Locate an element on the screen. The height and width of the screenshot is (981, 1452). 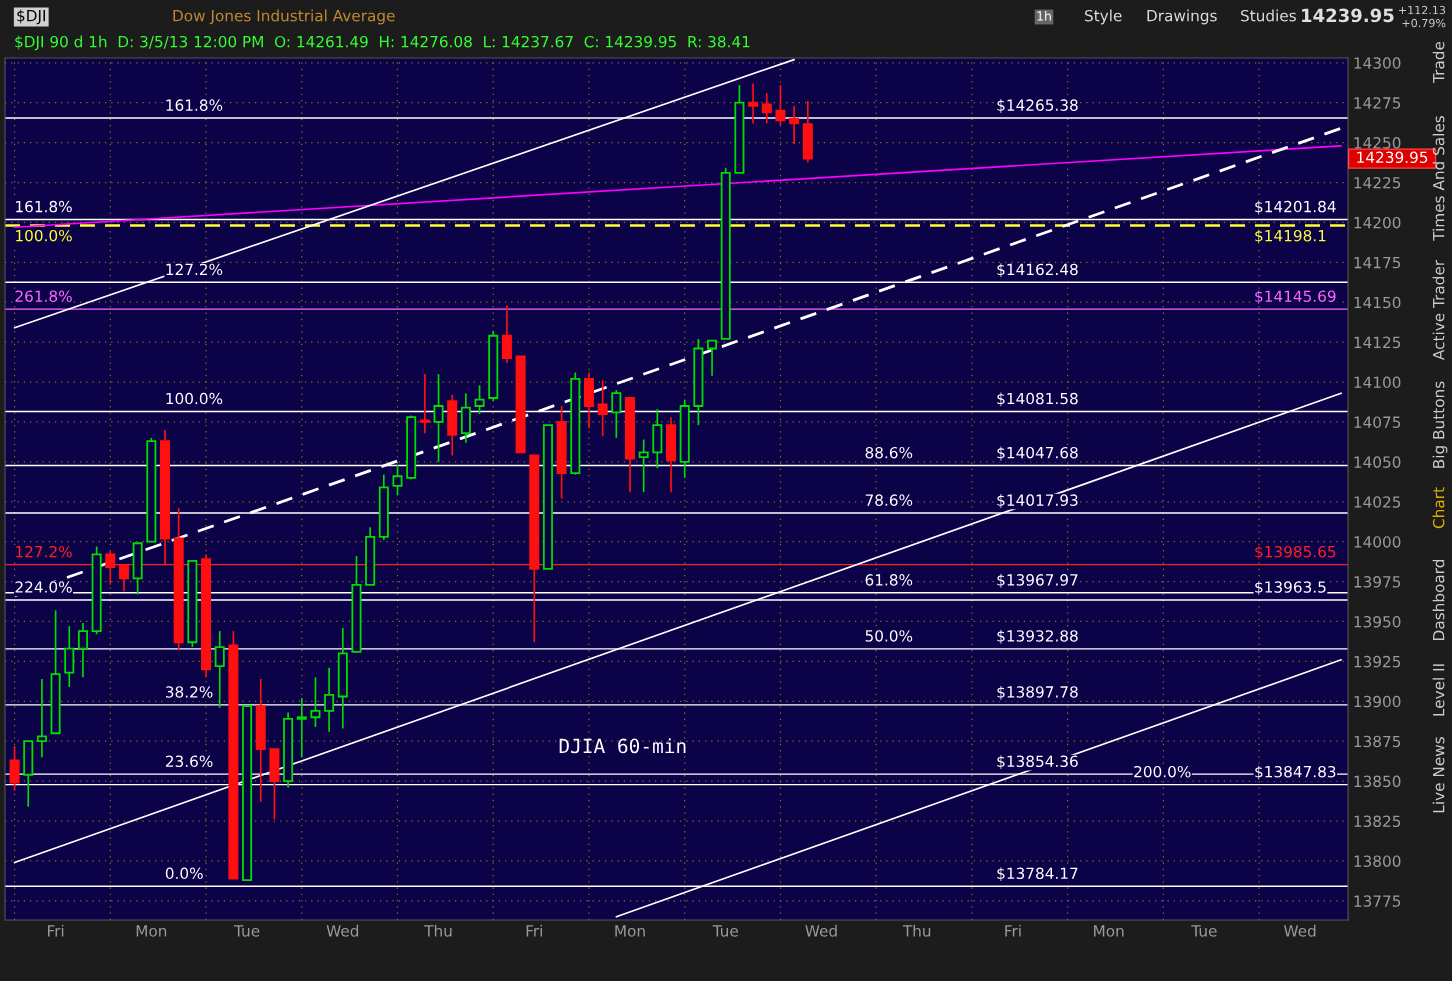
text: Chart is located at coordinates (1438, 508).